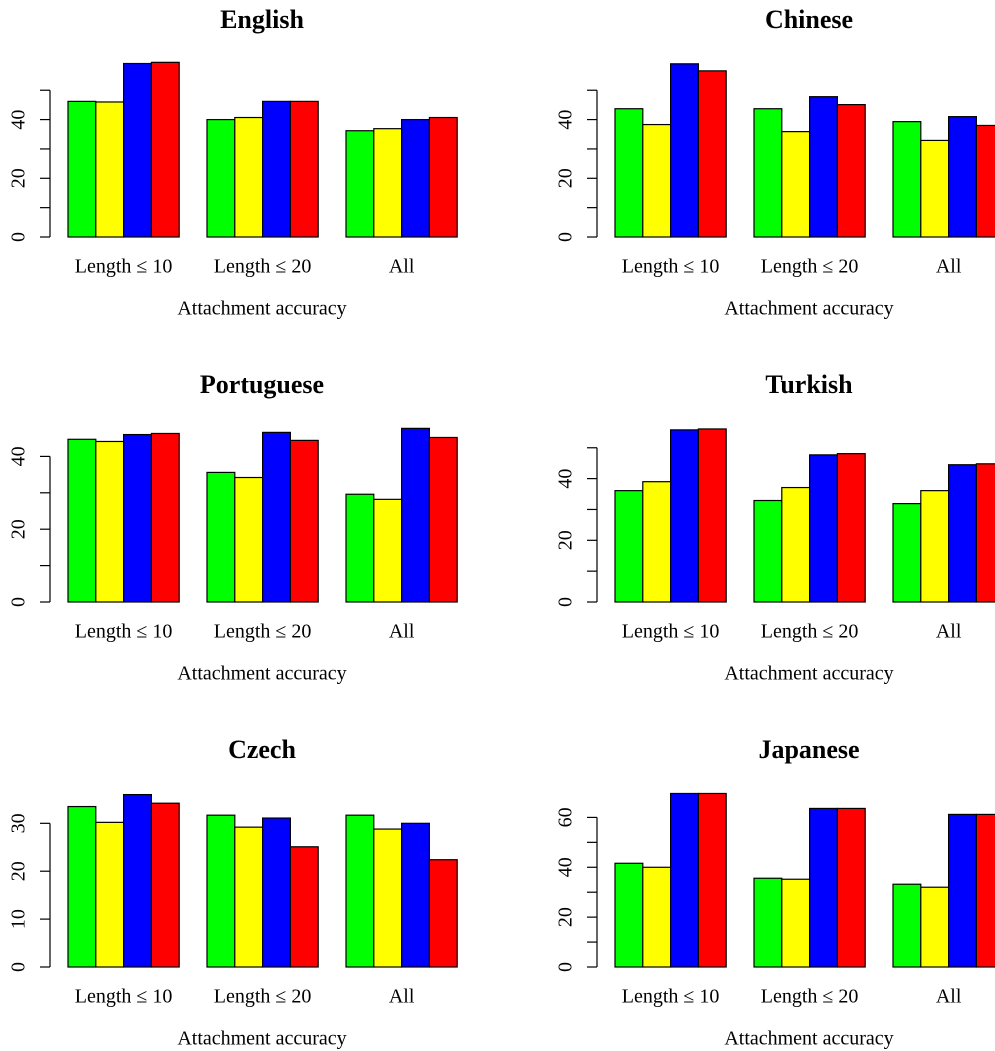 Image resolution: width=995 pixels, height=1051 pixels. I want to click on chart-title: Portuguese, so click(262, 384).